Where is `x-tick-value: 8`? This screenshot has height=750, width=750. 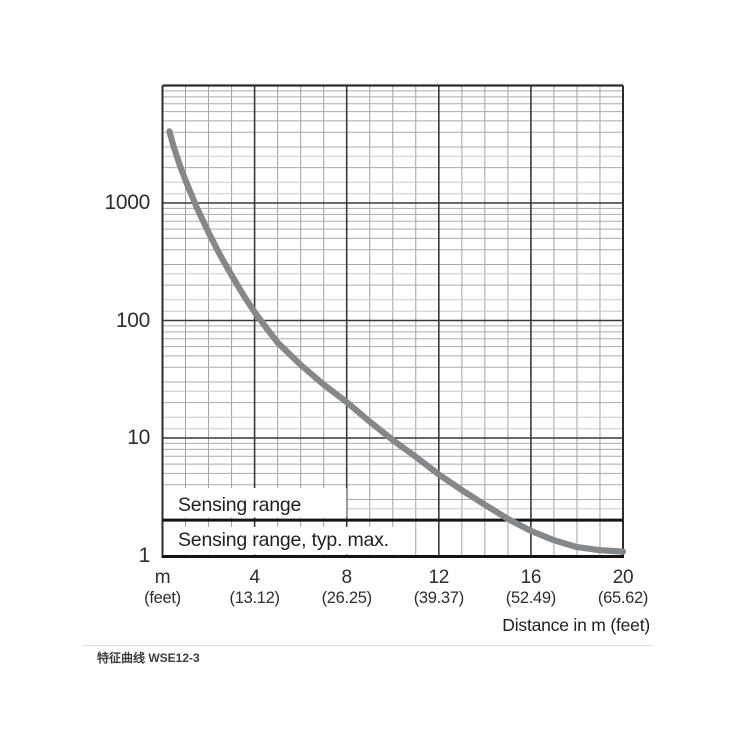 x-tick-value: 8 is located at coordinates (347, 577).